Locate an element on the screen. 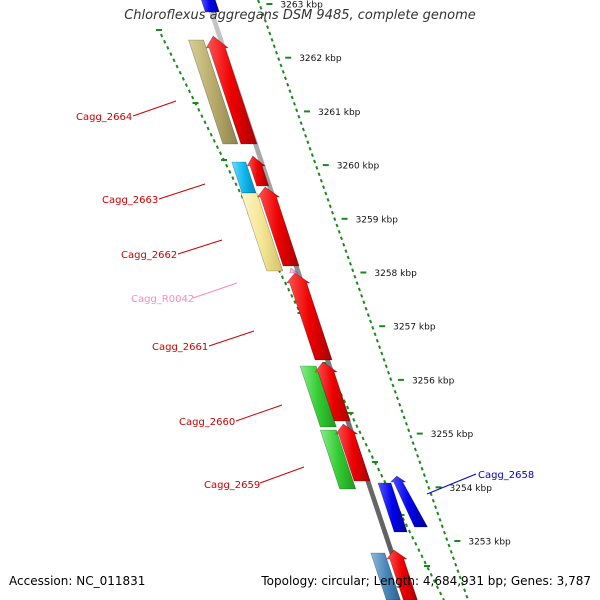 The width and height of the screenshot is (600, 600). ruler-label: 3255 kbp is located at coordinates (452, 435).